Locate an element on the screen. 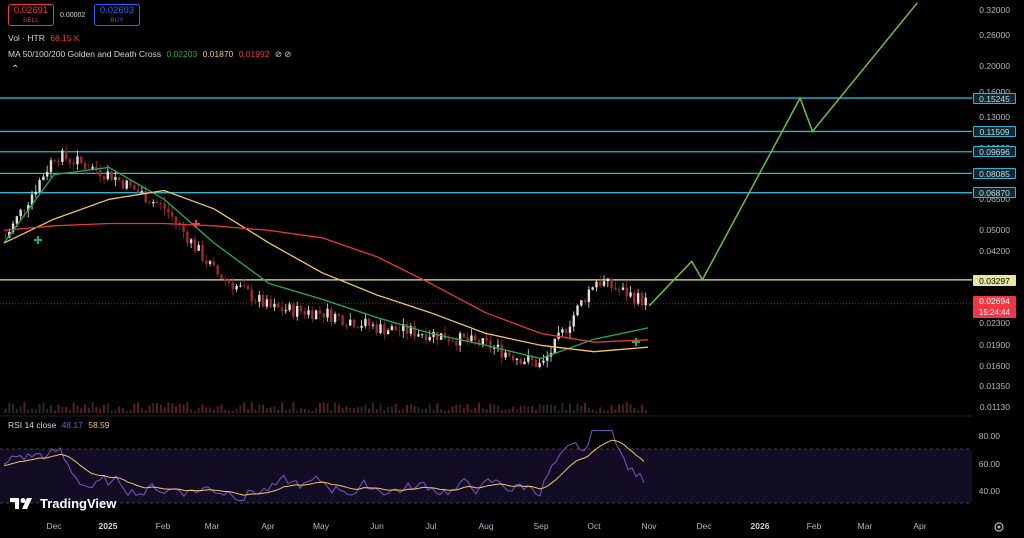 The width and height of the screenshot is (1024, 538). volume-legend: Vol · HTR 68.15 K is located at coordinates (45, 38).